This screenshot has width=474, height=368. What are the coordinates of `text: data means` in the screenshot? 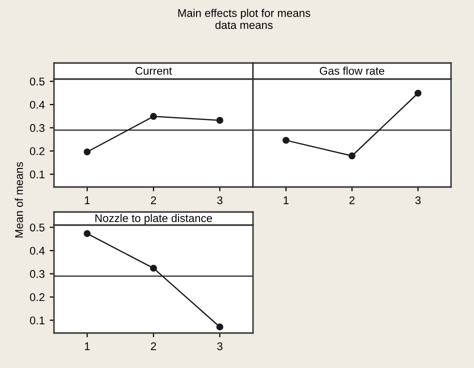 It's located at (244, 24).